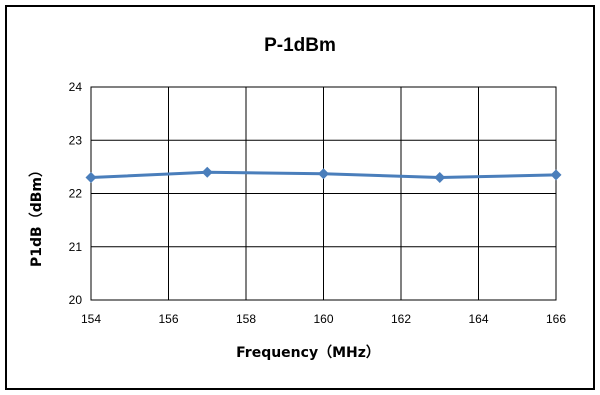  What do you see at coordinates (478, 319) in the screenshot?
I see `x-tick-label-164: 164` at bounding box center [478, 319].